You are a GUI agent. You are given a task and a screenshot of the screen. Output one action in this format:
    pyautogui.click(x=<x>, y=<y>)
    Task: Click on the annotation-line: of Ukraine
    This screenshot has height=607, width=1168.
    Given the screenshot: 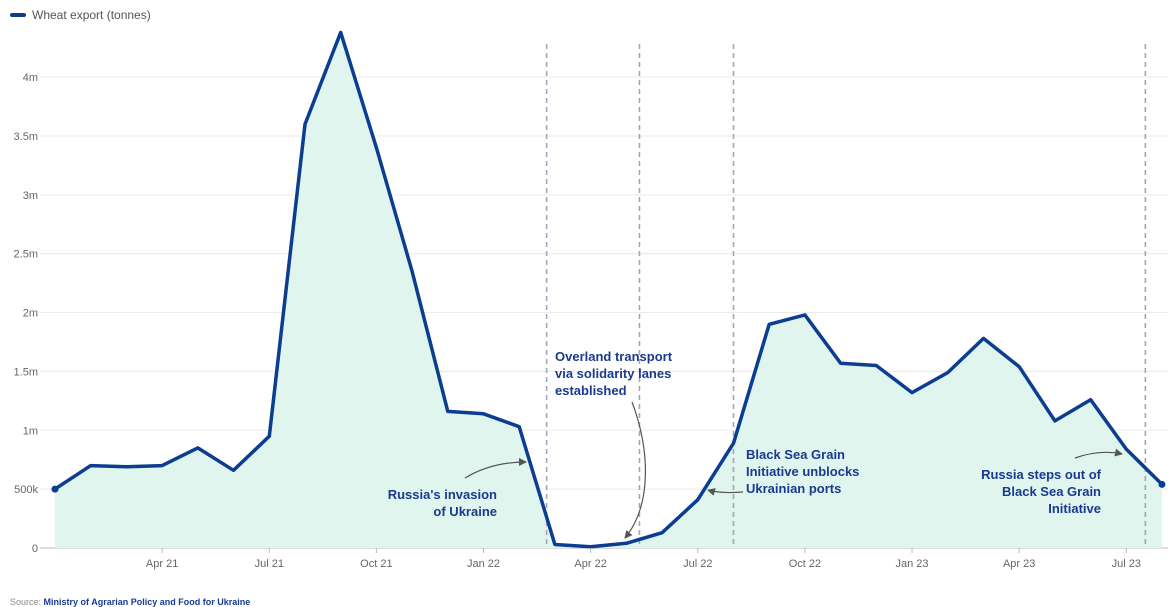 What is the action you would take?
    pyautogui.click(x=465, y=511)
    